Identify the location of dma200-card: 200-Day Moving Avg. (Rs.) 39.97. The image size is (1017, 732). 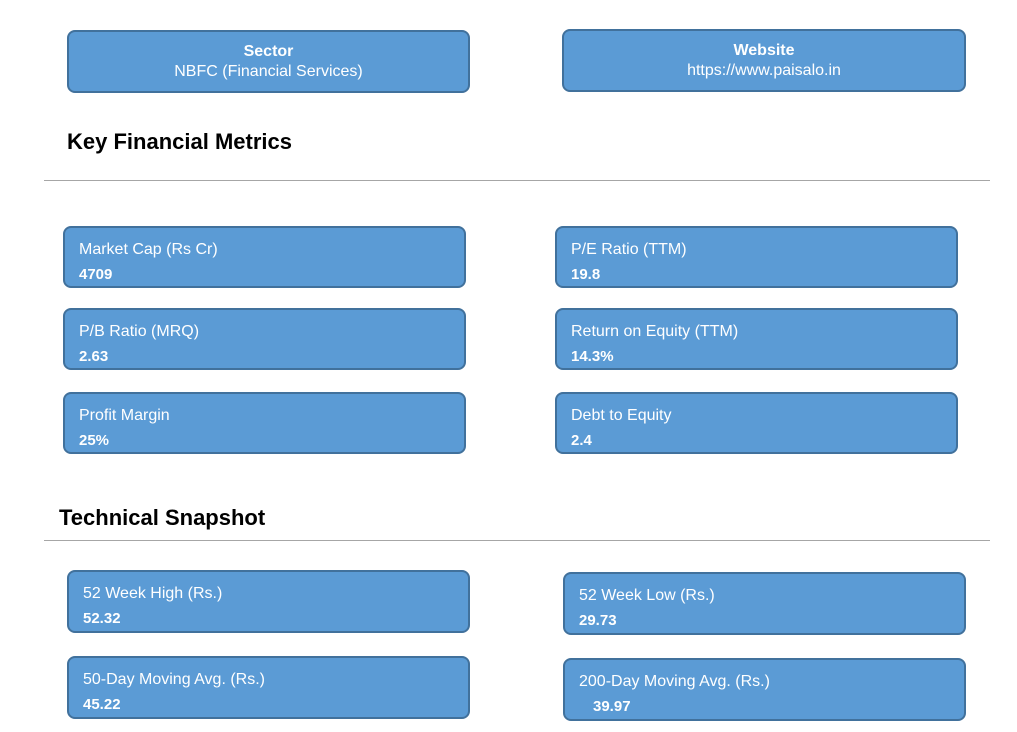
(764, 689).